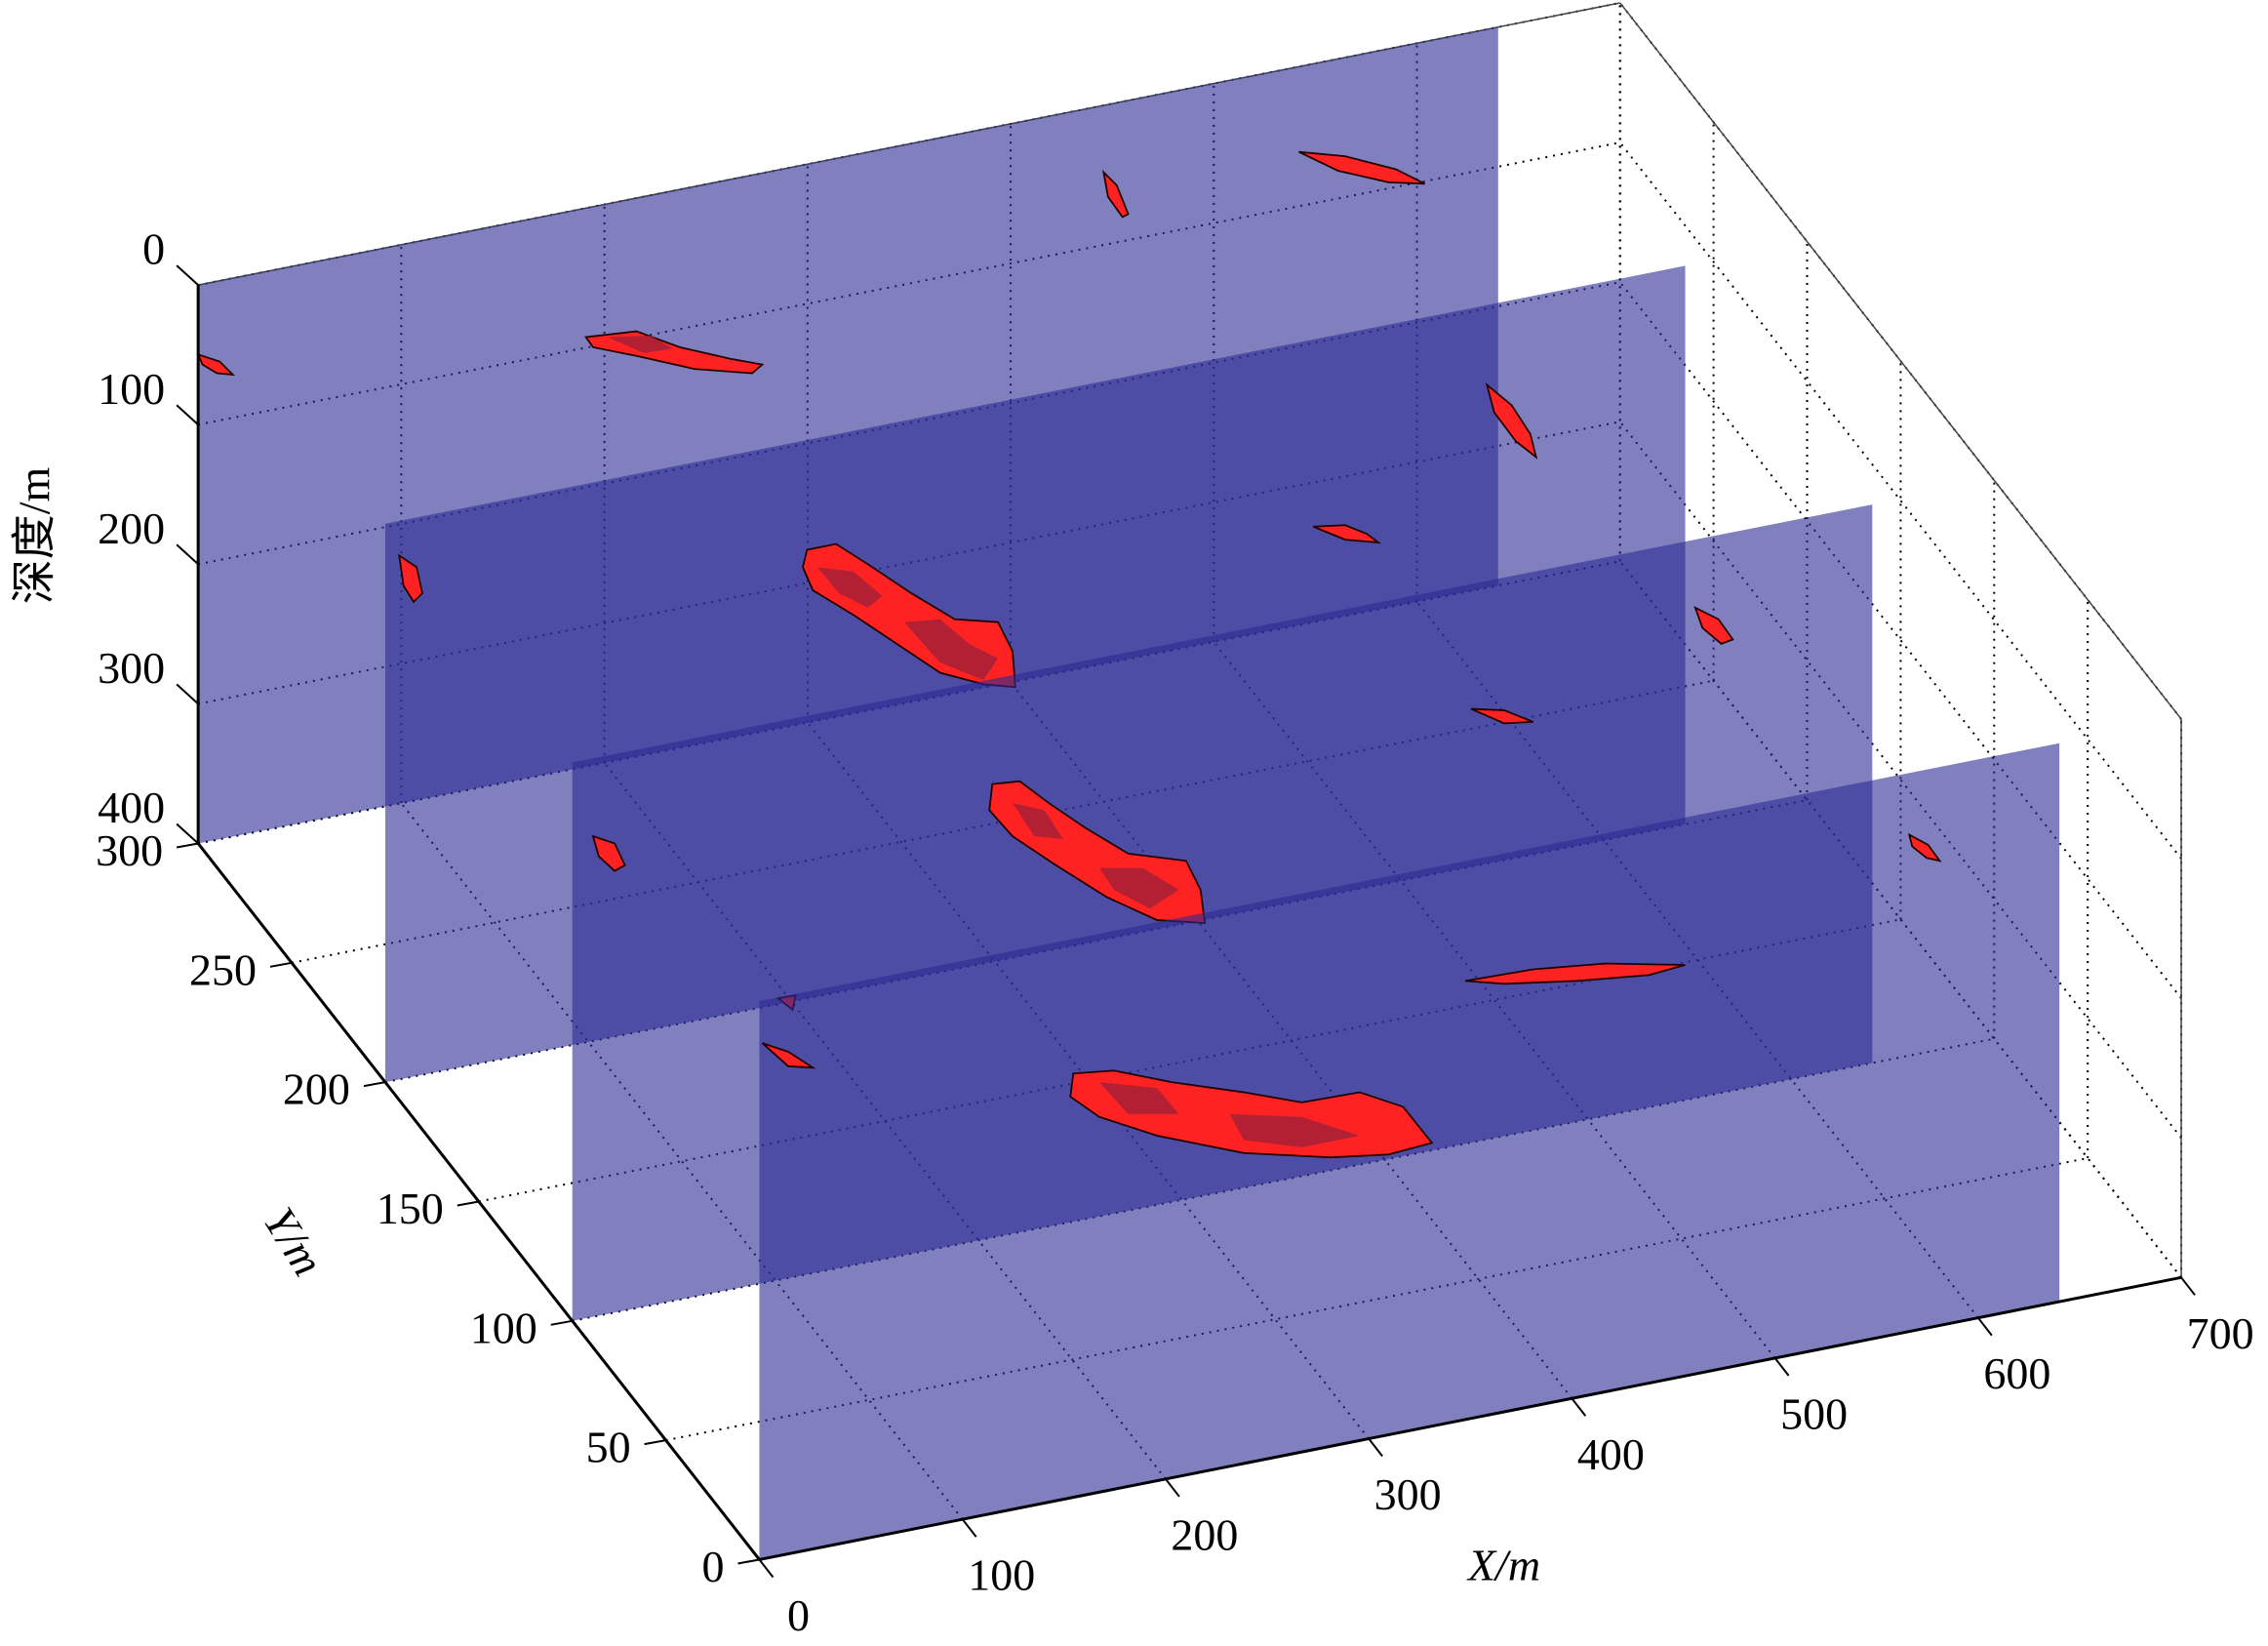 The height and width of the screenshot is (1646, 2268). Describe the element at coordinates (1814, 1413) in the screenshot. I see `x-tick-label: 500` at that location.